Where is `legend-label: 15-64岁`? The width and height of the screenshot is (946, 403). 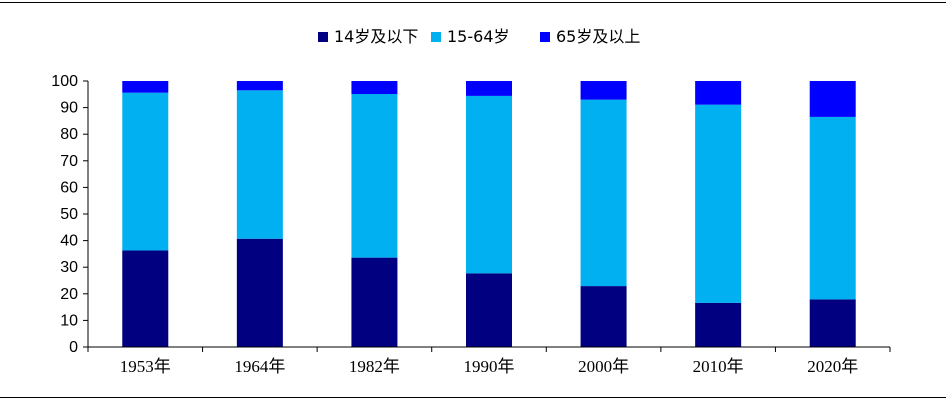 legend-label: 15-64岁 is located at coordinates (478, 36).